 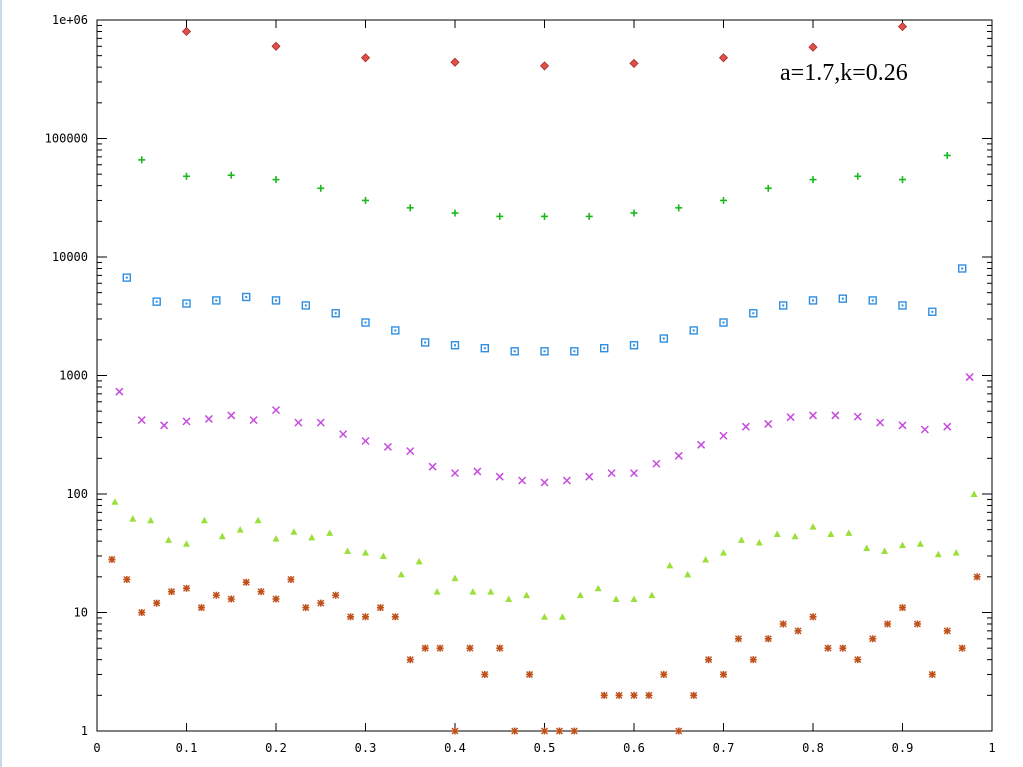 What do you see at coordinates (96, 748) in the screenshot?
I see `x-tick-label: 0` at bounding box center [96, 748].